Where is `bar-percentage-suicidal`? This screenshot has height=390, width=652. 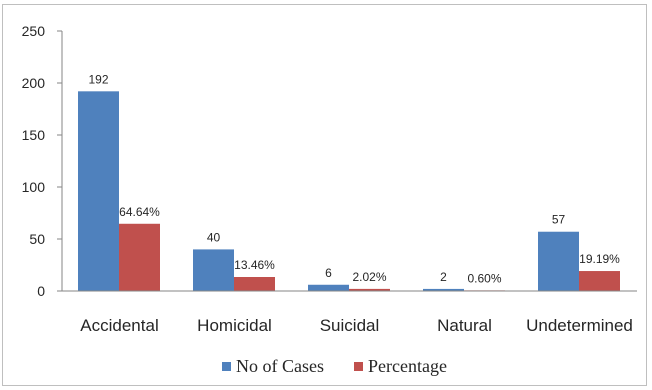
bar-percentage-suicidal is located at coordinates (369, 289).